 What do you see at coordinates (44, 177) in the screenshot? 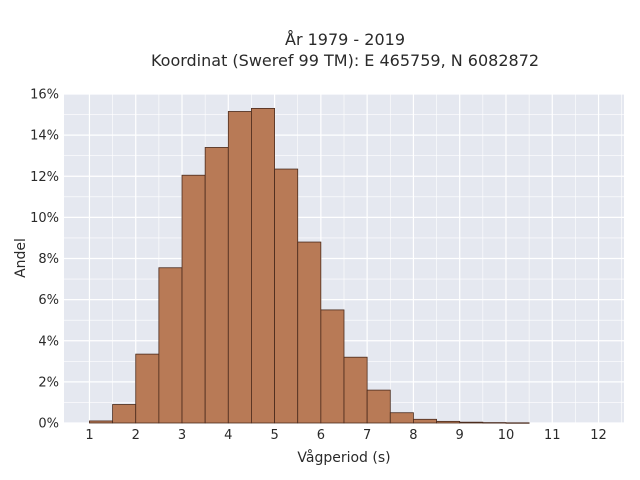
I see `y-tick-label: 12%` at bounding box center [44, 177].